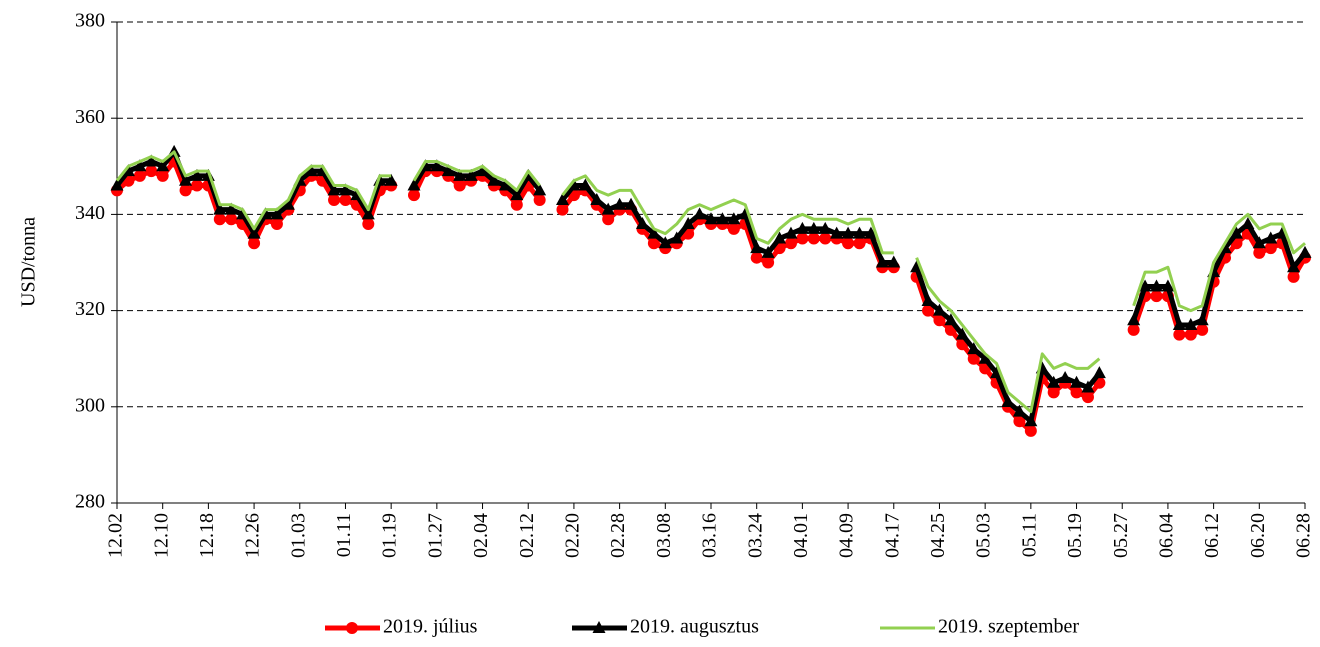 The image size is (1320, 647). What do you see at coordinates (527, 535) in the screenshot?
I see `x-tick-label: 02.12` at bounding box center [527, 535].